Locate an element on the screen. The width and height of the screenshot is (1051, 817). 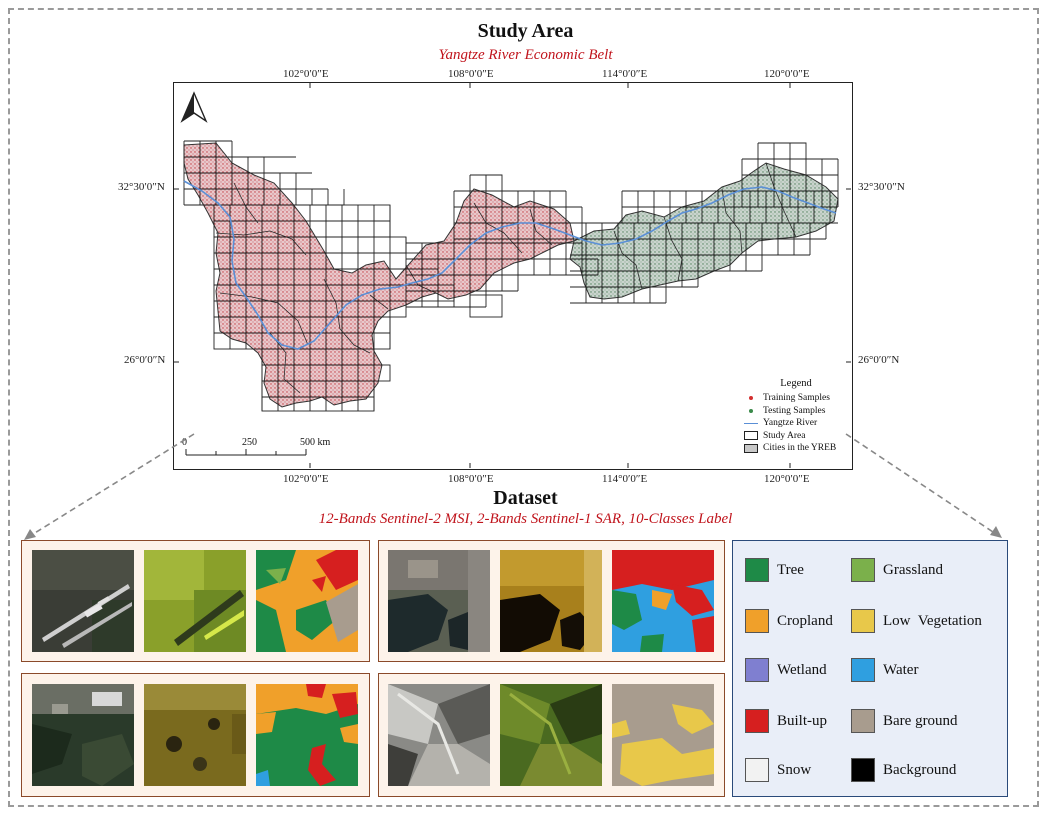
red-dot-icon is located at coordinates (751, 398).